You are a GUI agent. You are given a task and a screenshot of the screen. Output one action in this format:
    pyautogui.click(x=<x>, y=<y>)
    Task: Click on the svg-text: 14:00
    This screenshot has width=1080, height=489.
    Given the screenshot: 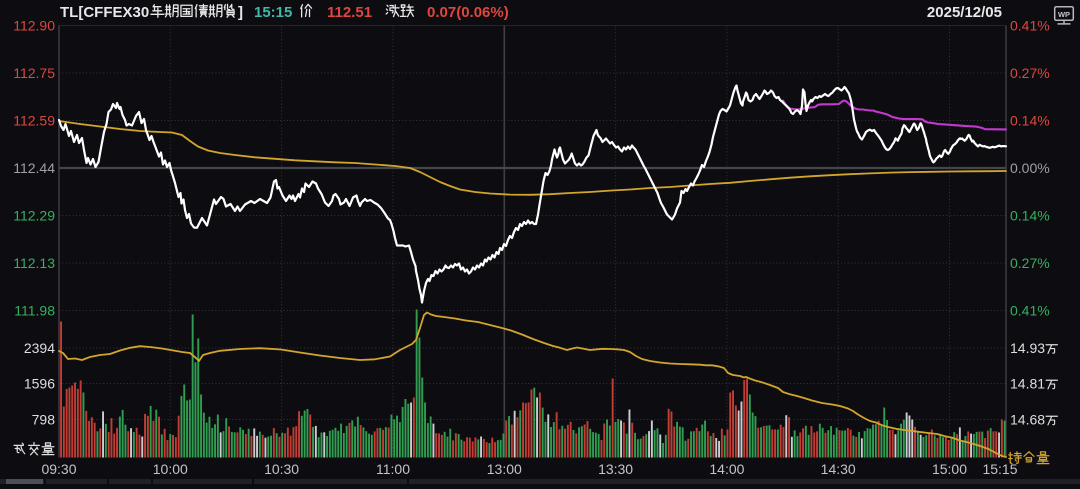 What is the action you would take?
    pyautogui.click(x=726, y=469)
    